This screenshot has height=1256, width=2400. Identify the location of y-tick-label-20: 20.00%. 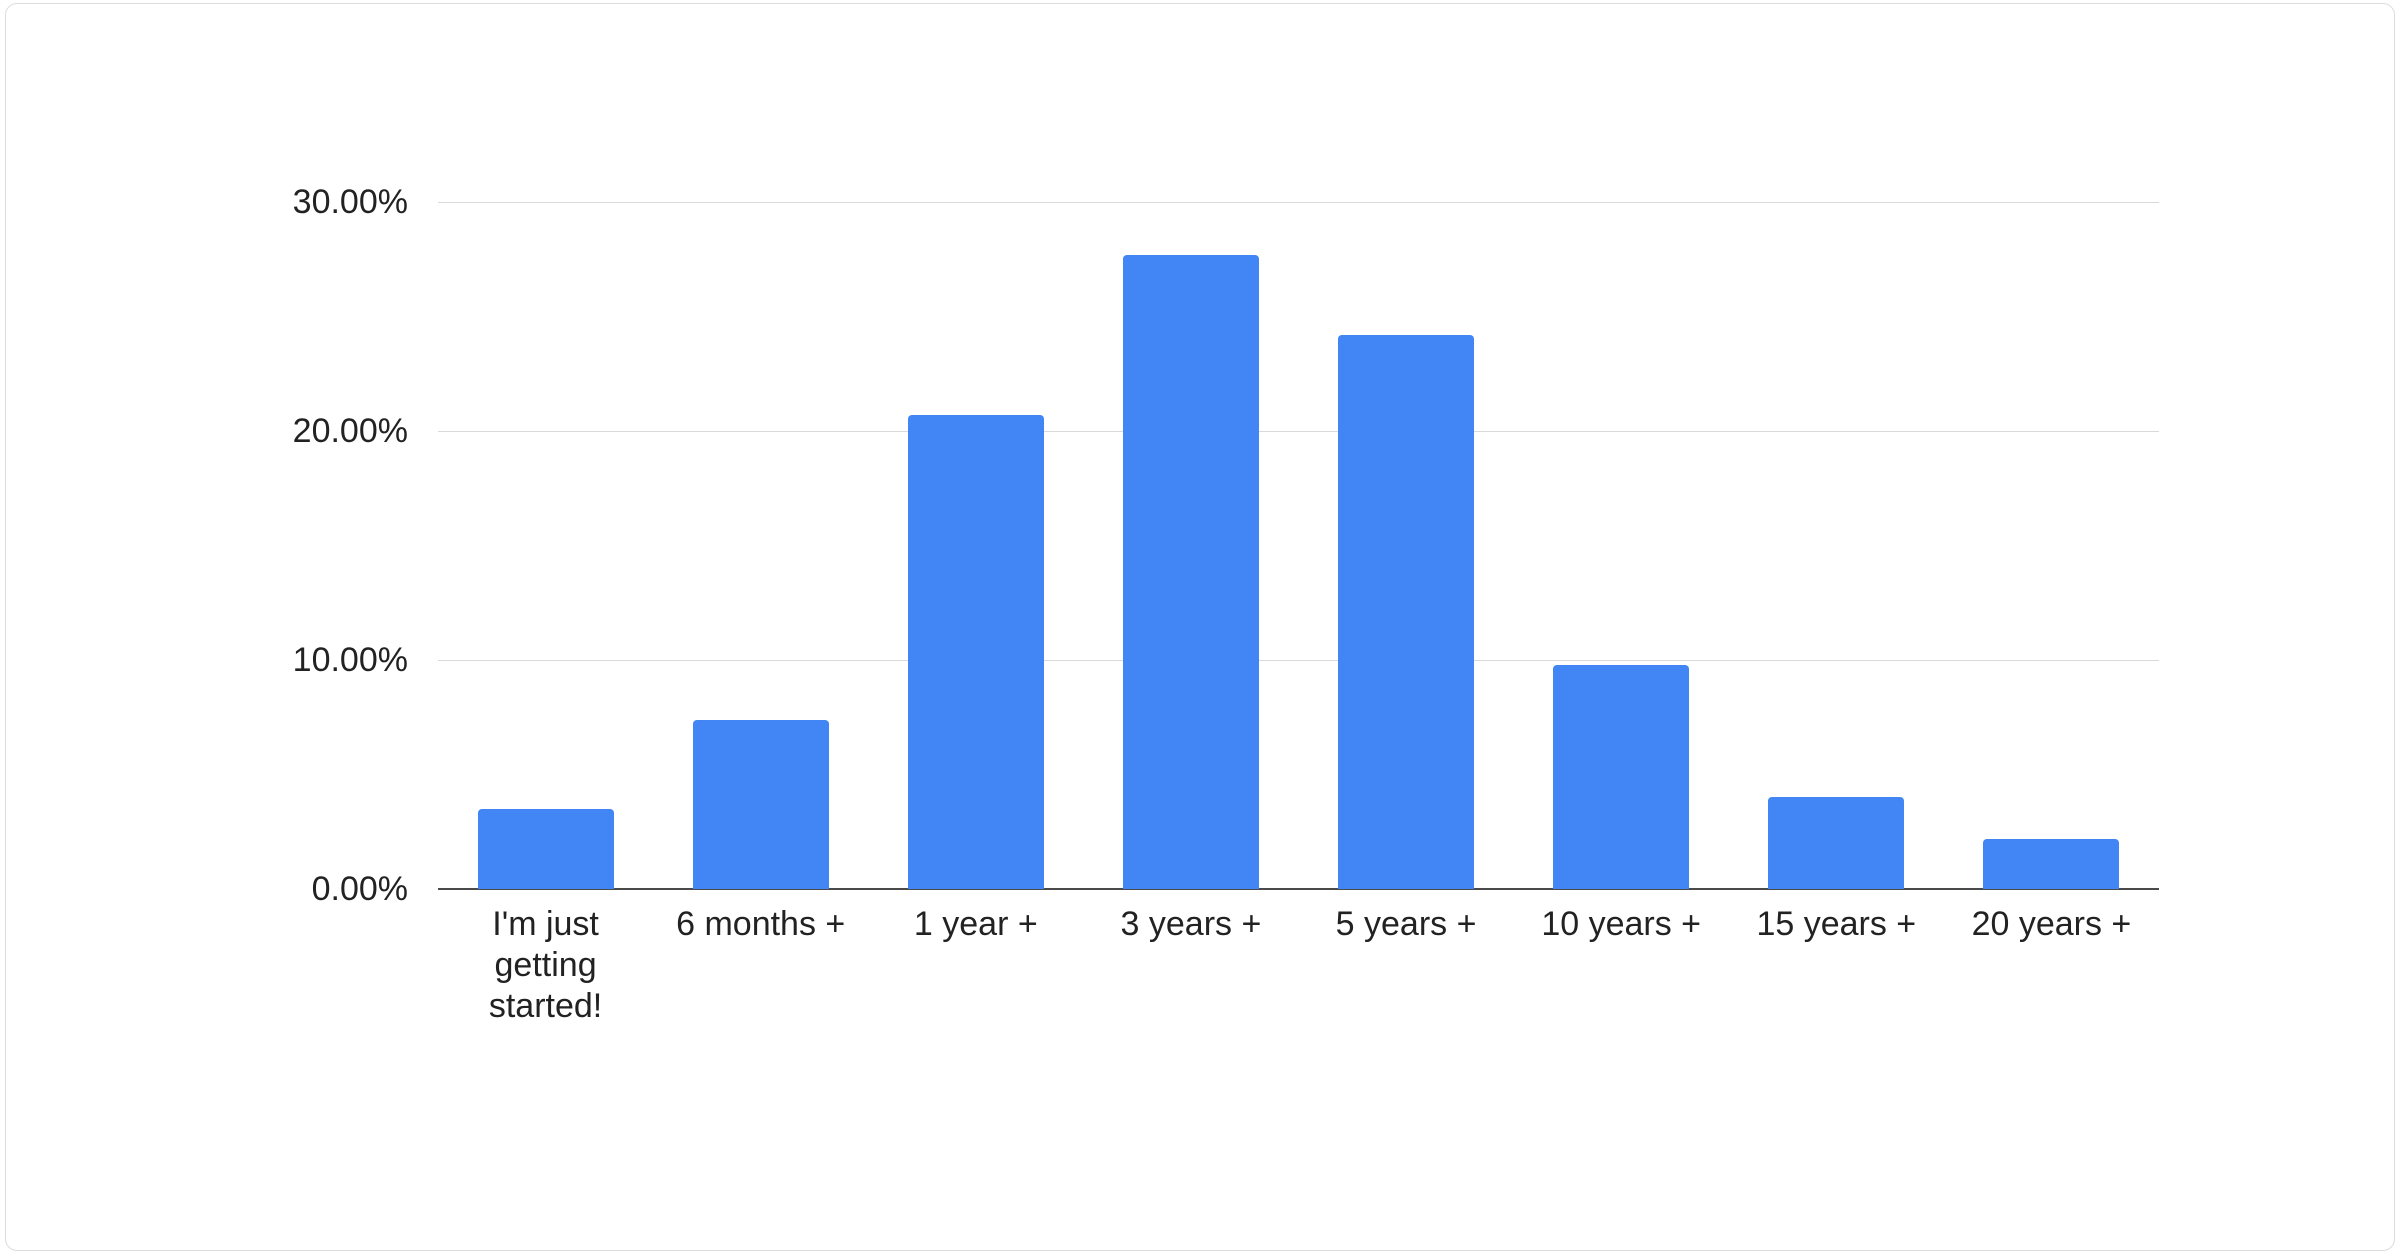
(350, 431).